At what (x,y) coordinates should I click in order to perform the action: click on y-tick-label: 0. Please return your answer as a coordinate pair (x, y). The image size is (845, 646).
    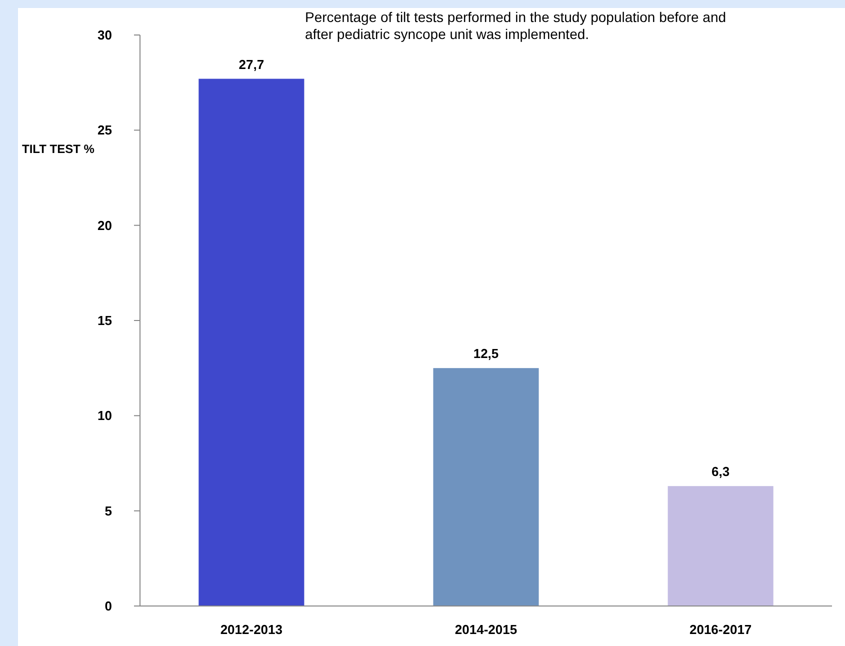
    Looking at the image, I should click on (108, 606).